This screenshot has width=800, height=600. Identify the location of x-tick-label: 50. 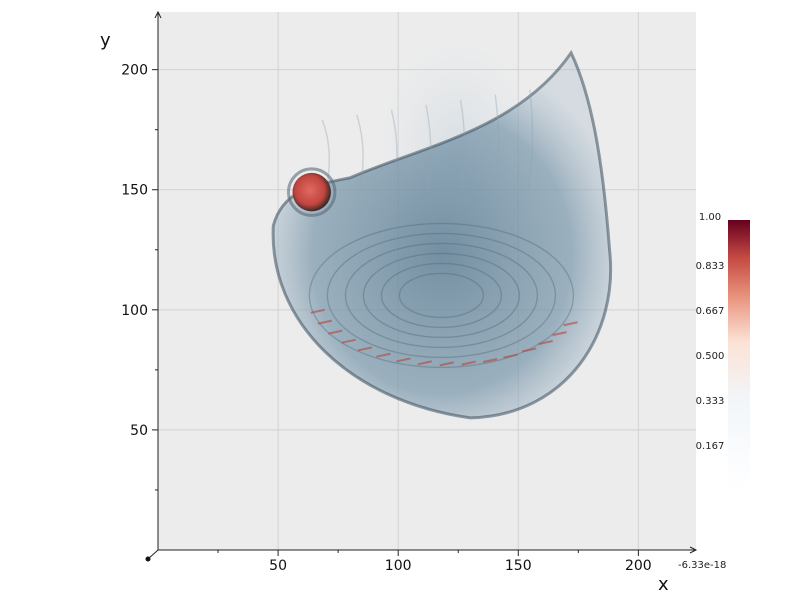
(278, 566).